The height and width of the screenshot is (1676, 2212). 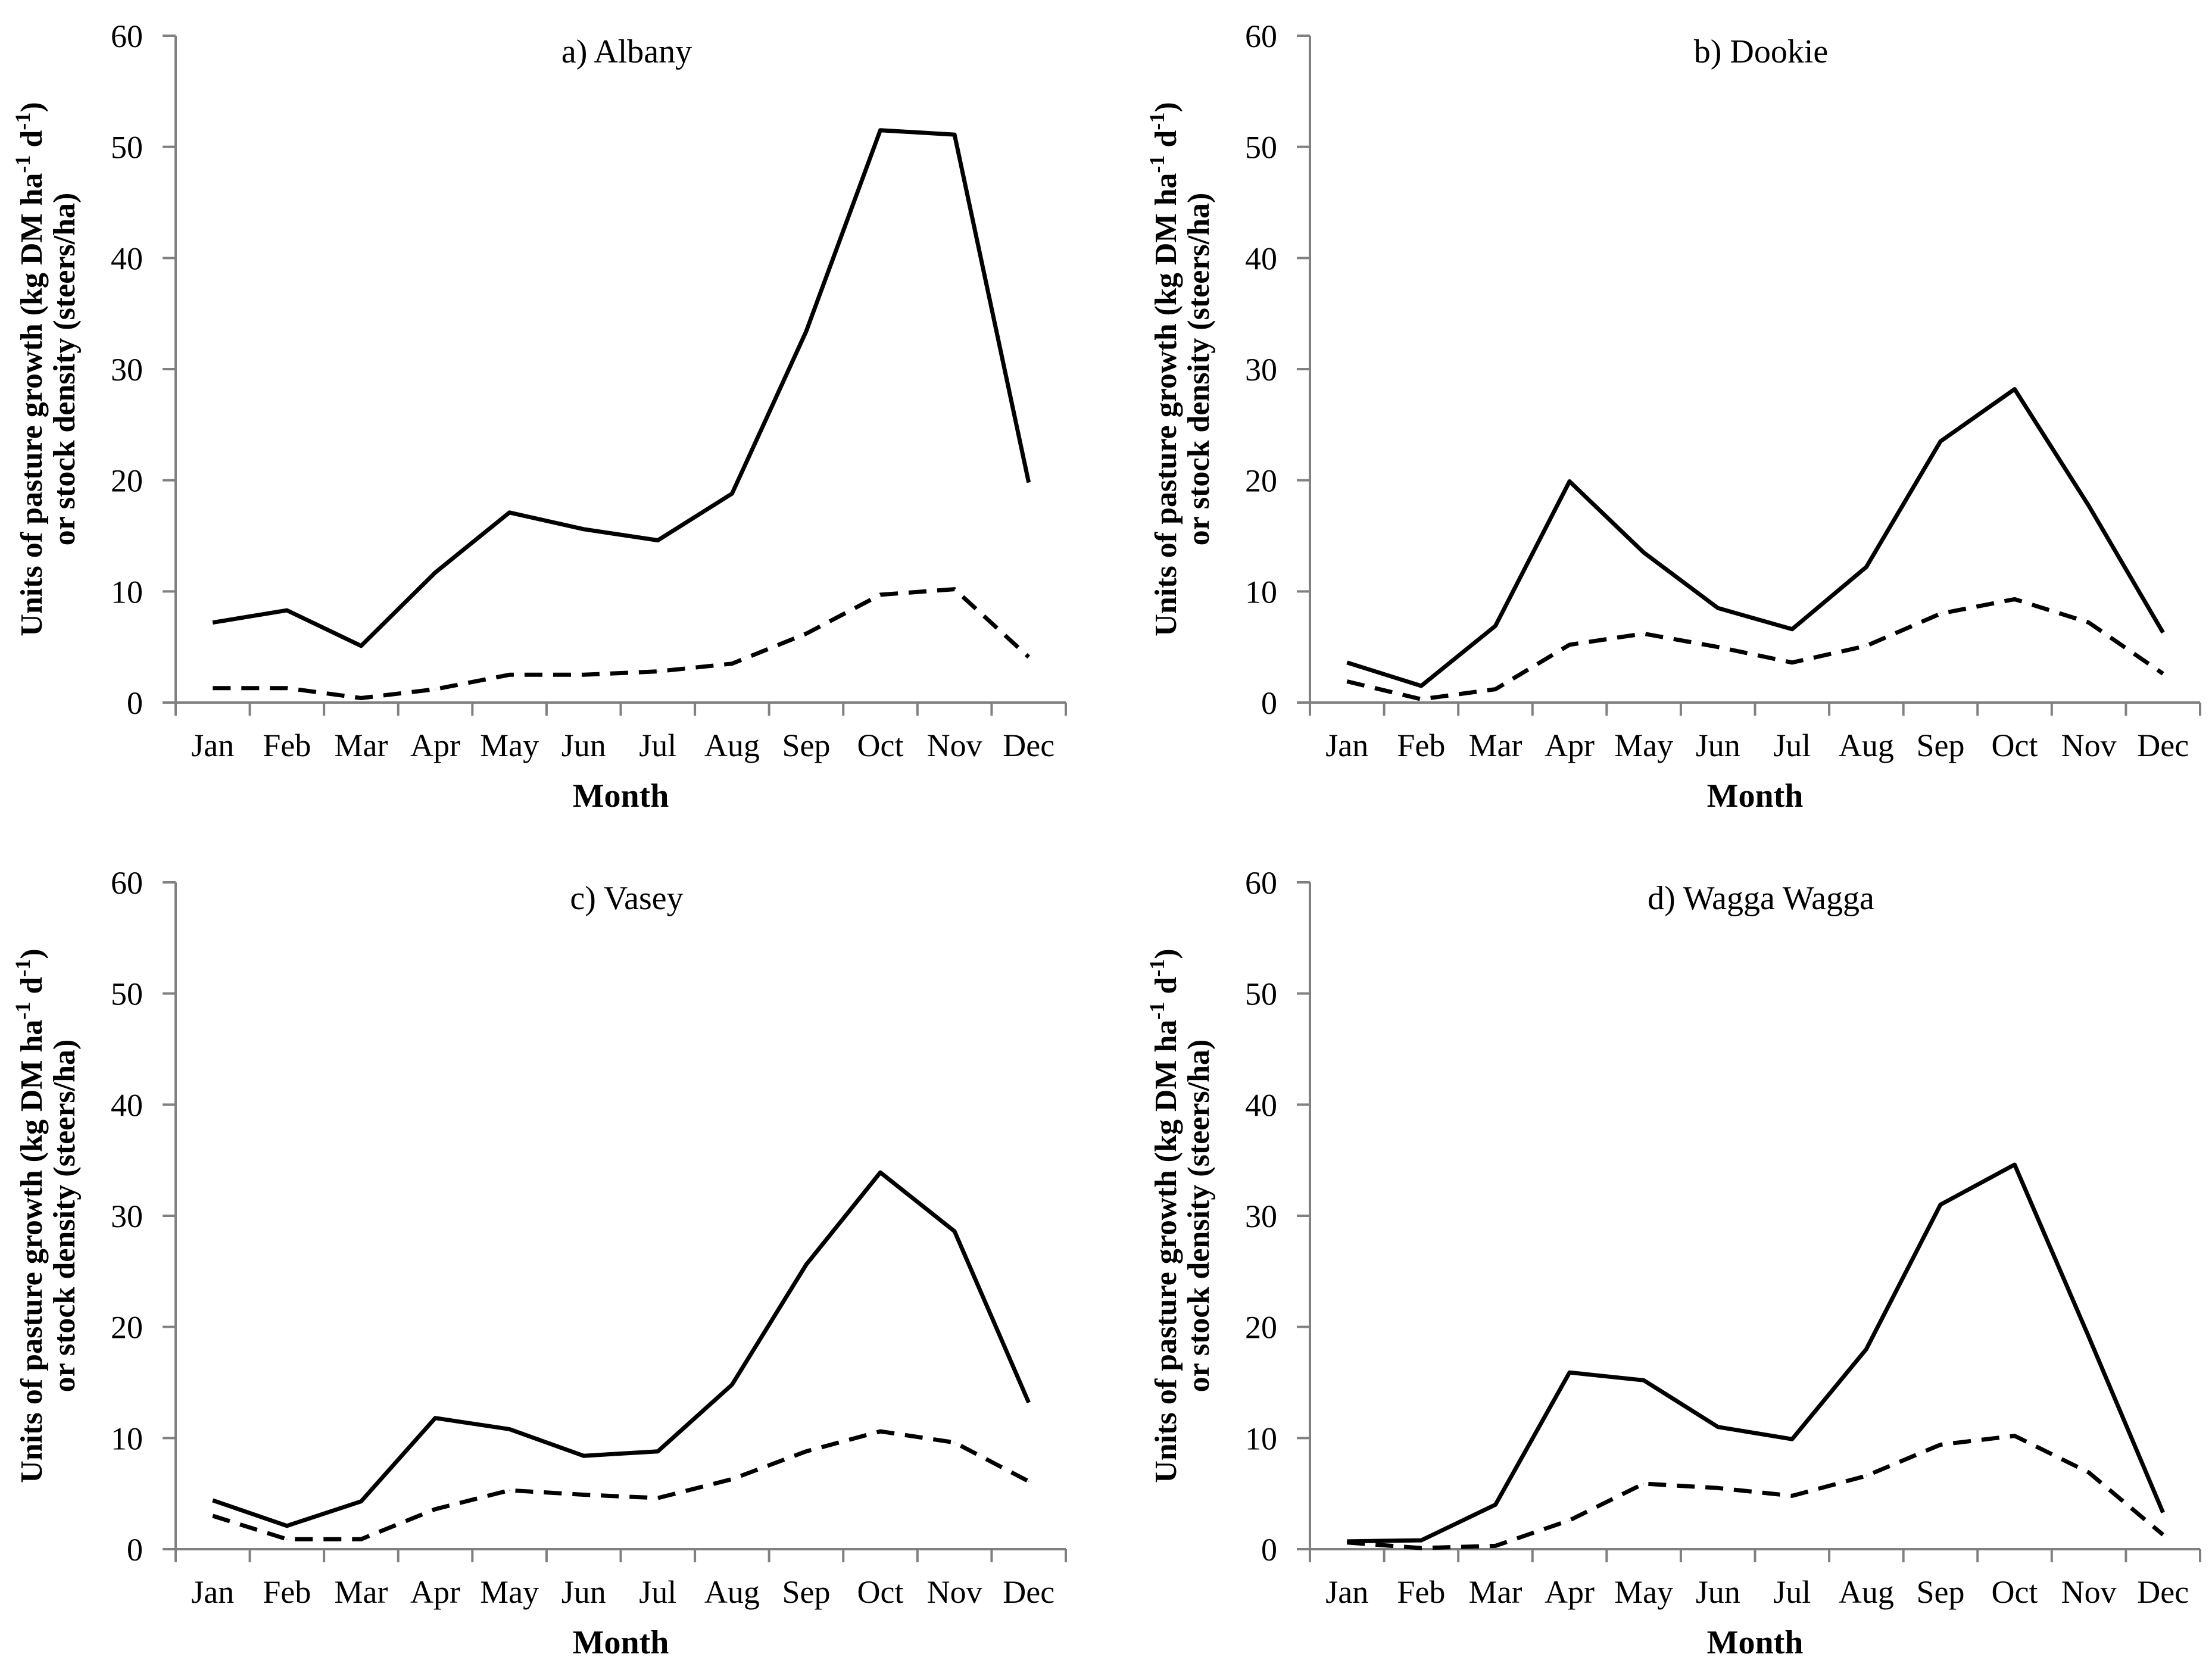 What do you see at coordinates (621, 1485) in the screenshot?
I see `series-line-stock-density` at bounding box center [621, 1485].